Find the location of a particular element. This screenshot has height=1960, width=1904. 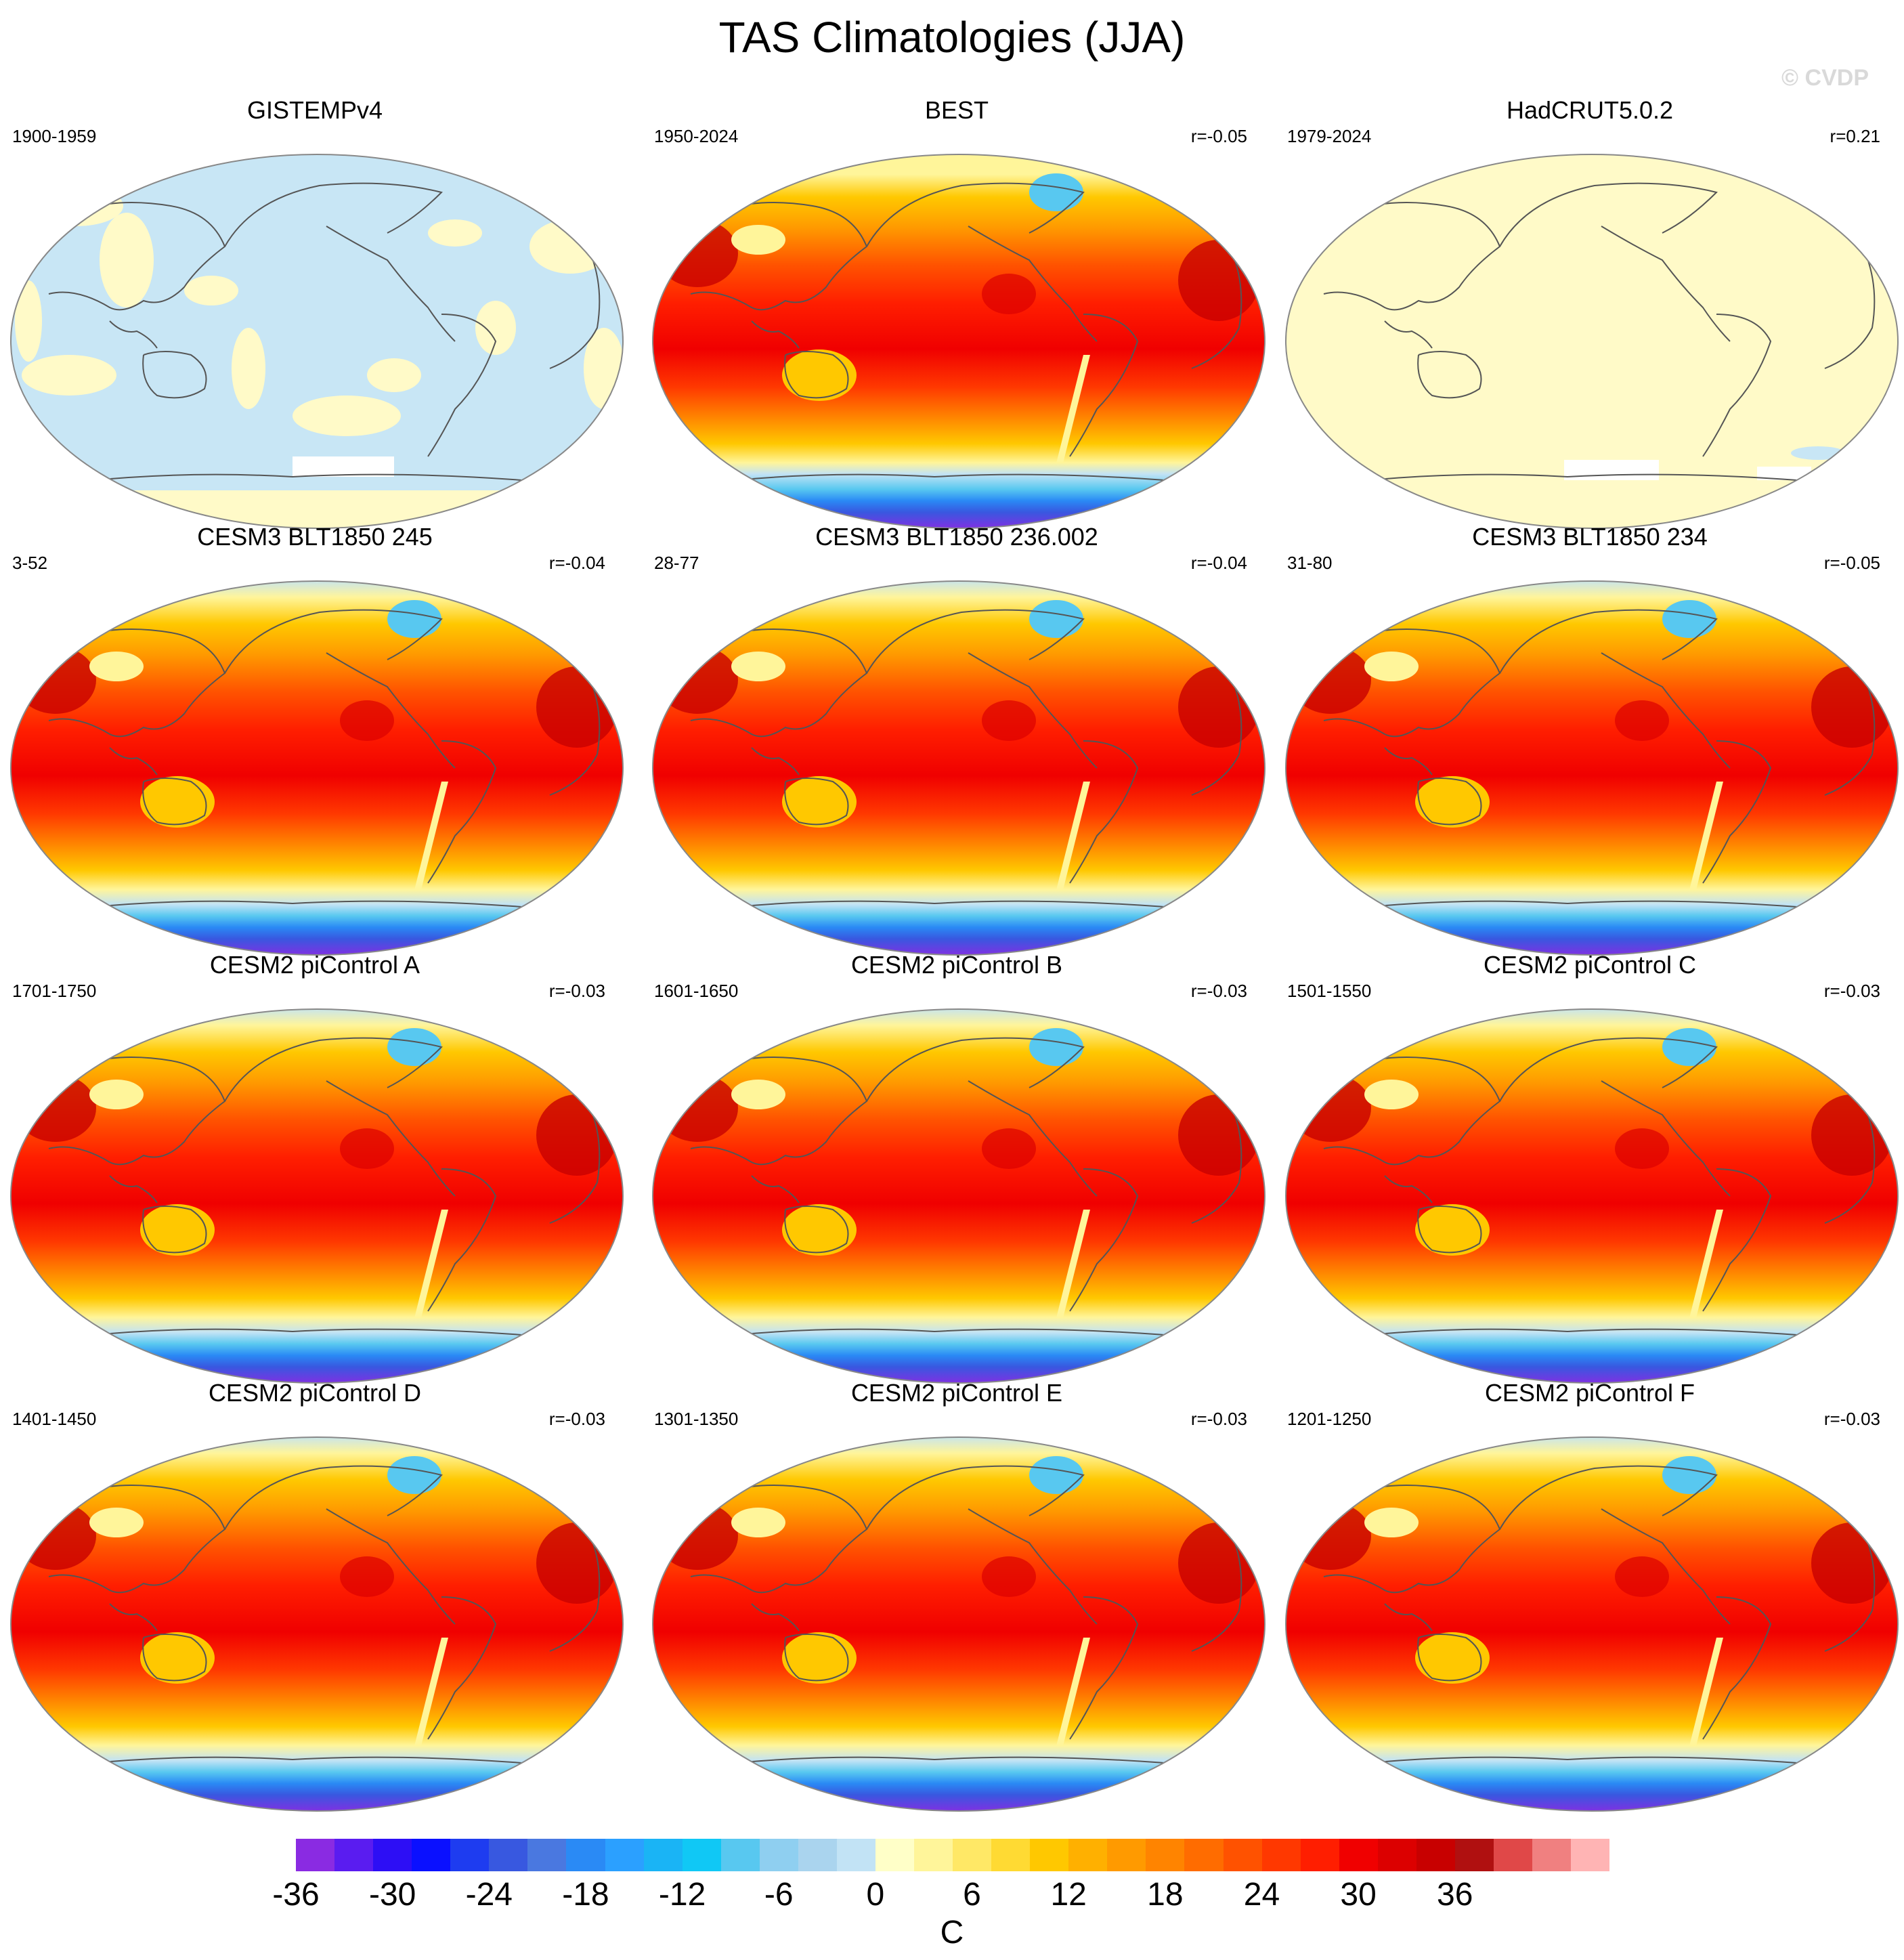

colorbar-tick-label: 18 is located at coordinates (1165, 1895).